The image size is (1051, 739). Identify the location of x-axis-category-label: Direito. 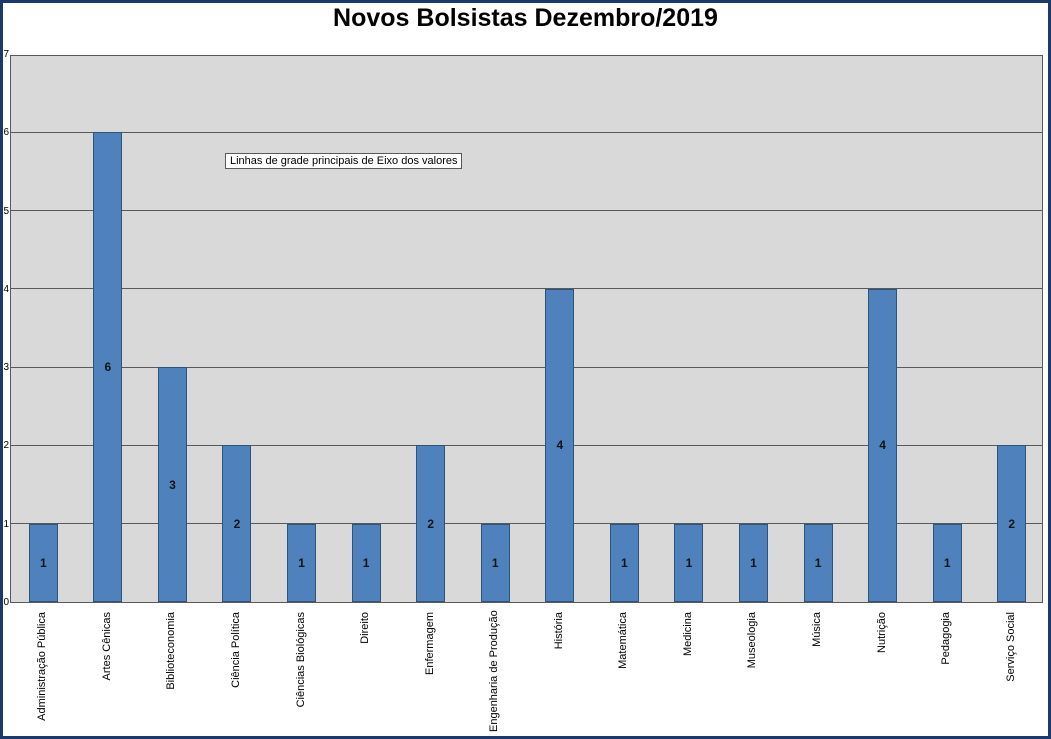
(365, 628).